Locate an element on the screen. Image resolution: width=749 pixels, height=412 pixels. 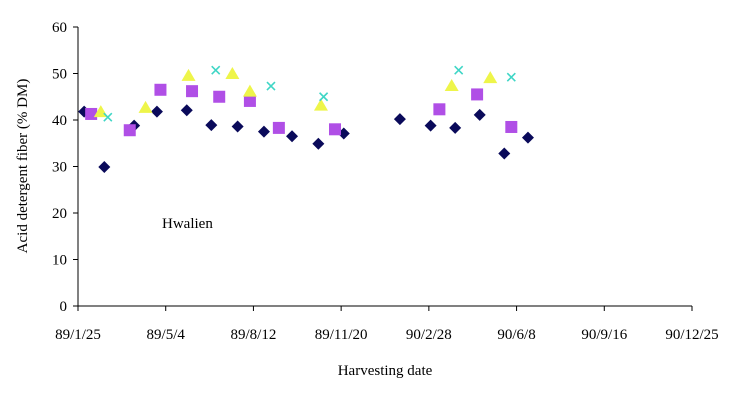
x-tick-label: 89/5/4 is located at coordinates (166, 335).